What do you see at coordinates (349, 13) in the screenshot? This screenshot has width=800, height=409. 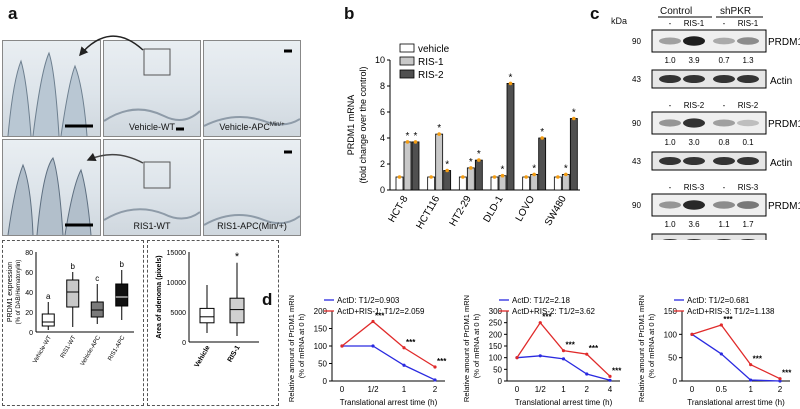 I see `panel-label-b: b` at bounding box center [349, 13].